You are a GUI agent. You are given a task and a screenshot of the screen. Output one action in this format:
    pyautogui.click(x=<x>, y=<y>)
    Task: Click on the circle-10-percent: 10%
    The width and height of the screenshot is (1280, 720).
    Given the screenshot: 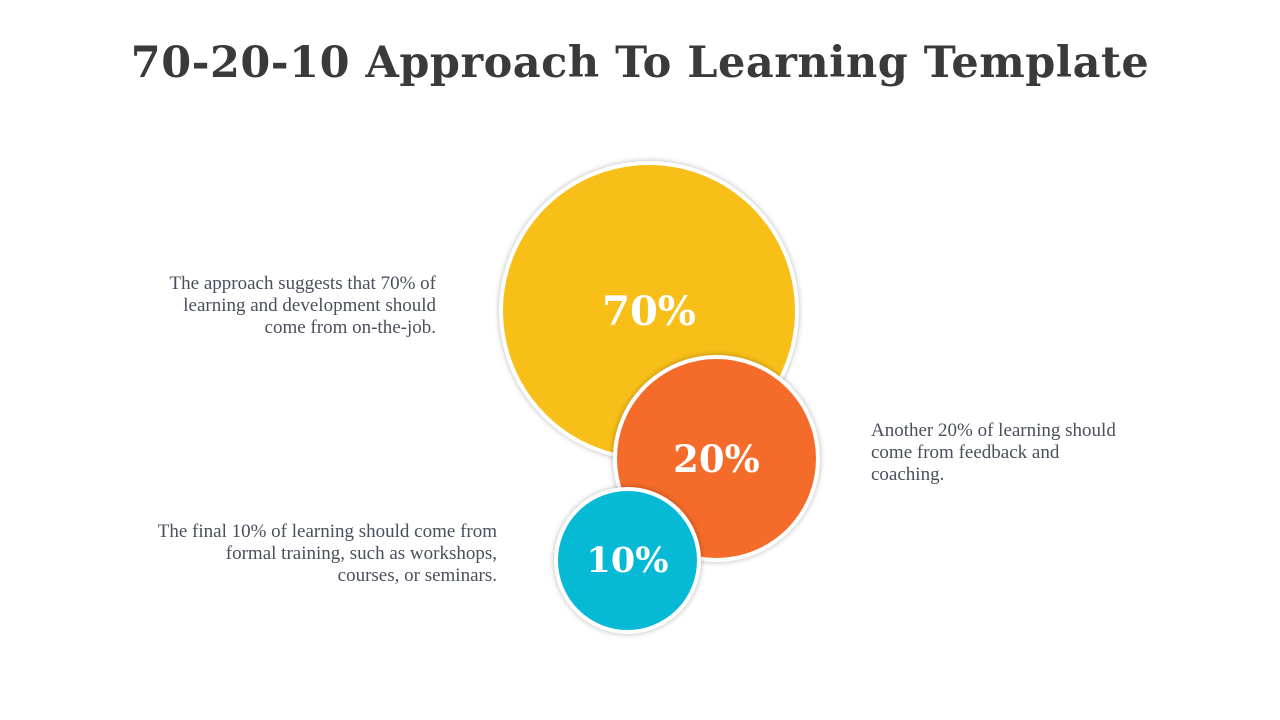 What is the action you would take?
    pyautogui.click(x=627, y=560)
    